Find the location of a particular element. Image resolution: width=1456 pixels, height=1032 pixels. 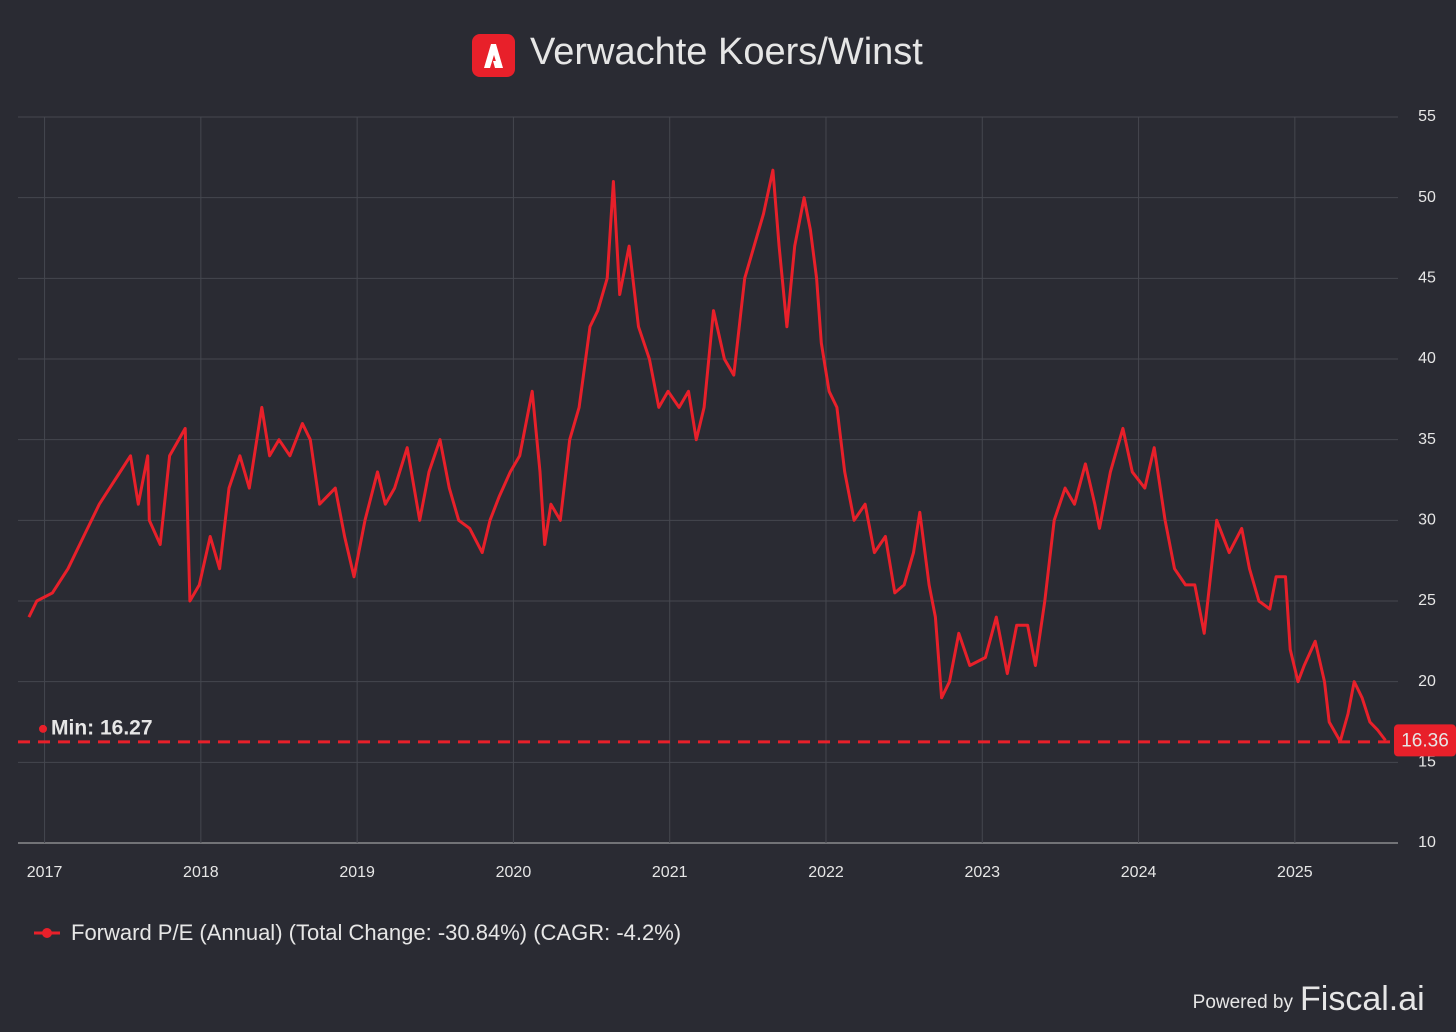

legend-marker is located at coordinates (47, 933).